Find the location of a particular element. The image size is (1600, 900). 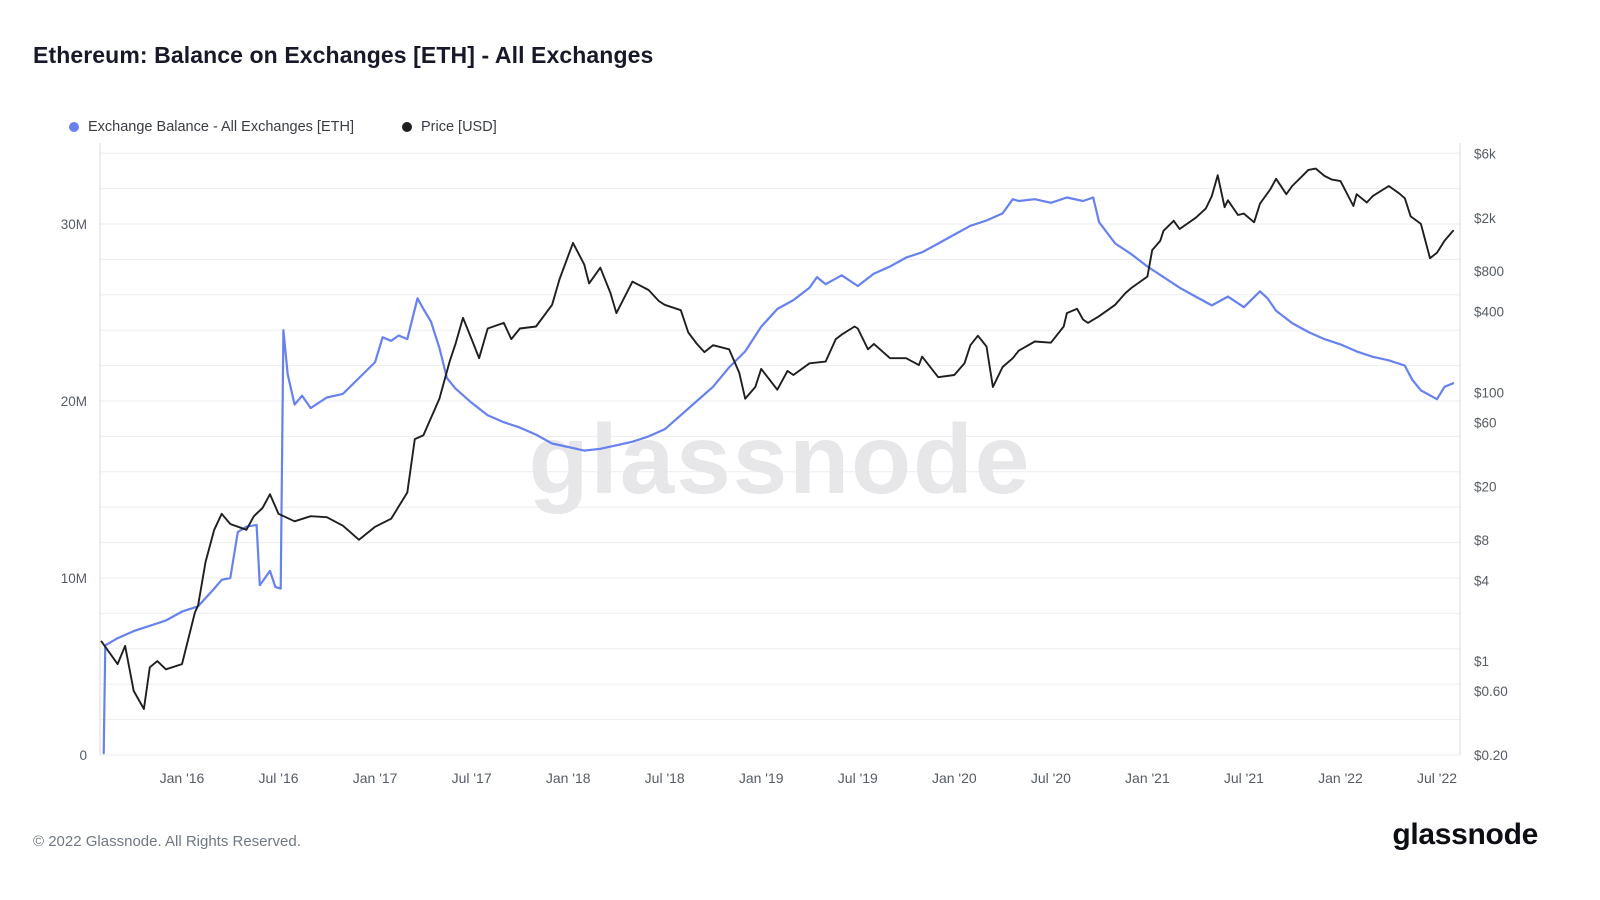

x-axis-tick-label: Jan '21 is located at coordinates (1147, 778).